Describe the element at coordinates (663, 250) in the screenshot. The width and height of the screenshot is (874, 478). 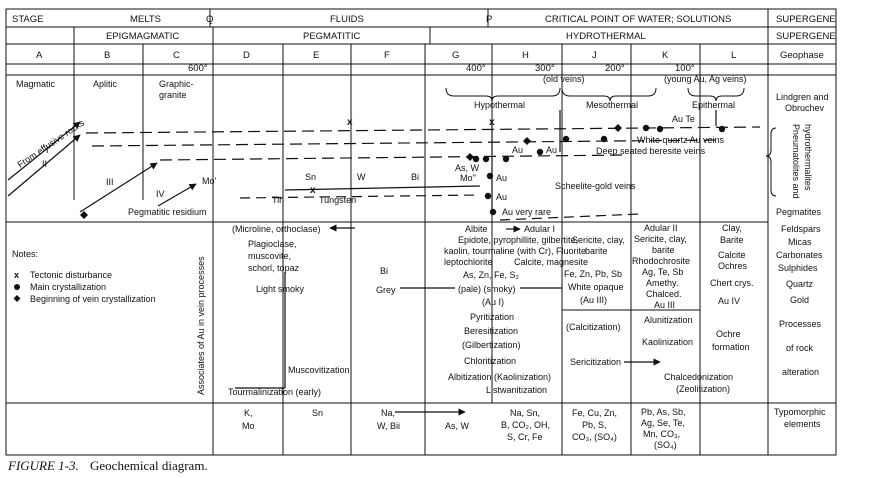
I see `mineral-barite-k: barite` at that location.